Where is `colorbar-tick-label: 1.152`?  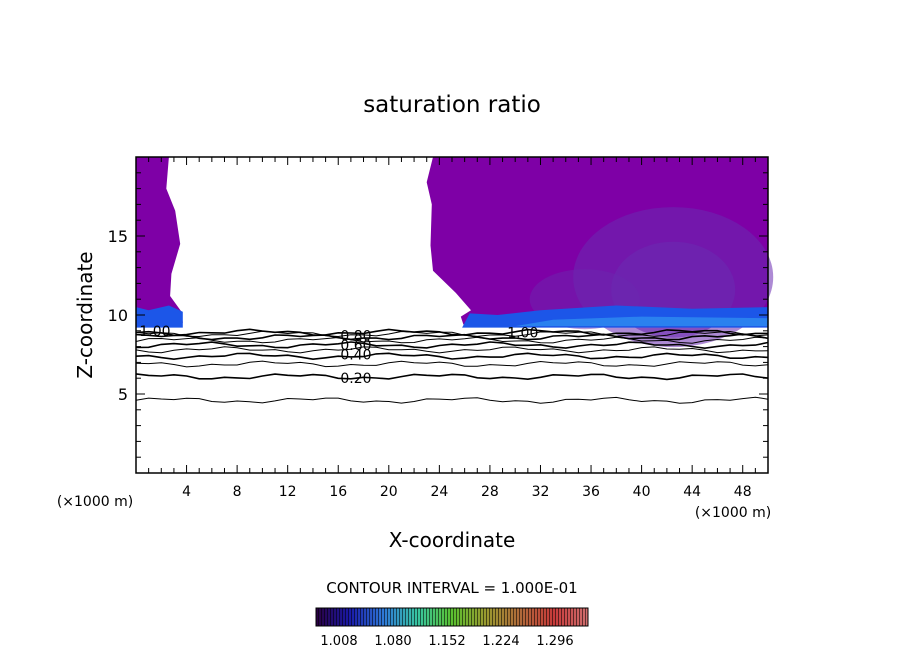 colorbar-tick-label: 1.152 is located at coordinates (446, 641).